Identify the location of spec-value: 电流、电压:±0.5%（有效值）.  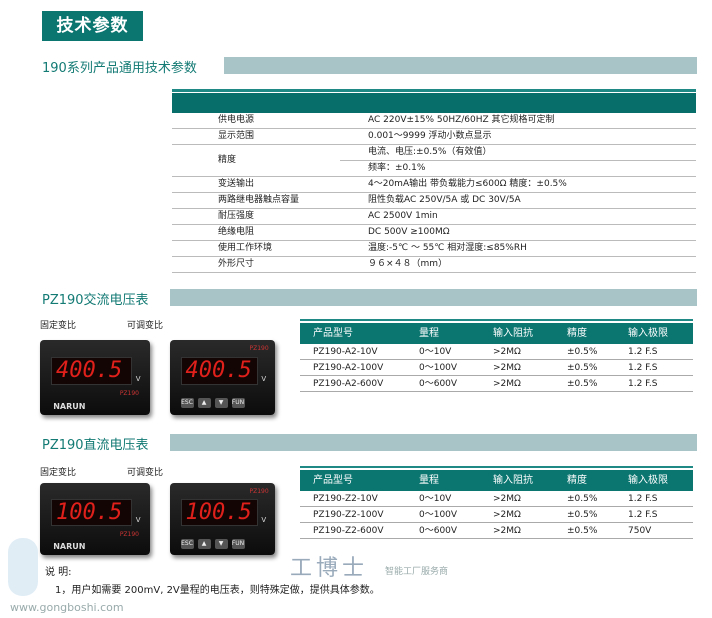
(518, 153).